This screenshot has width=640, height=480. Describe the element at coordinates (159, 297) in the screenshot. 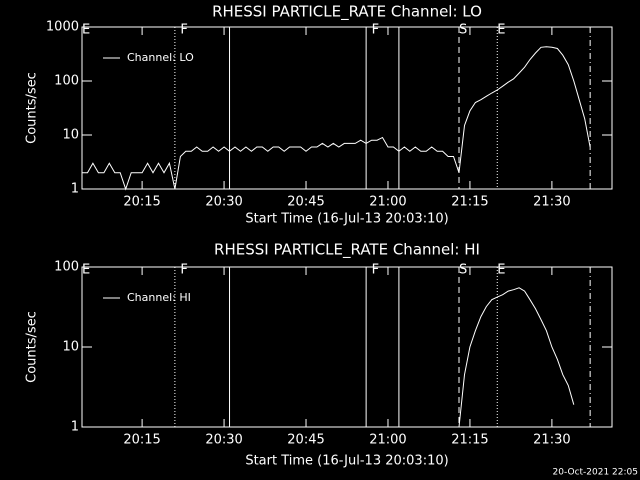

I see `legend-label: Channel: HI` at that location.